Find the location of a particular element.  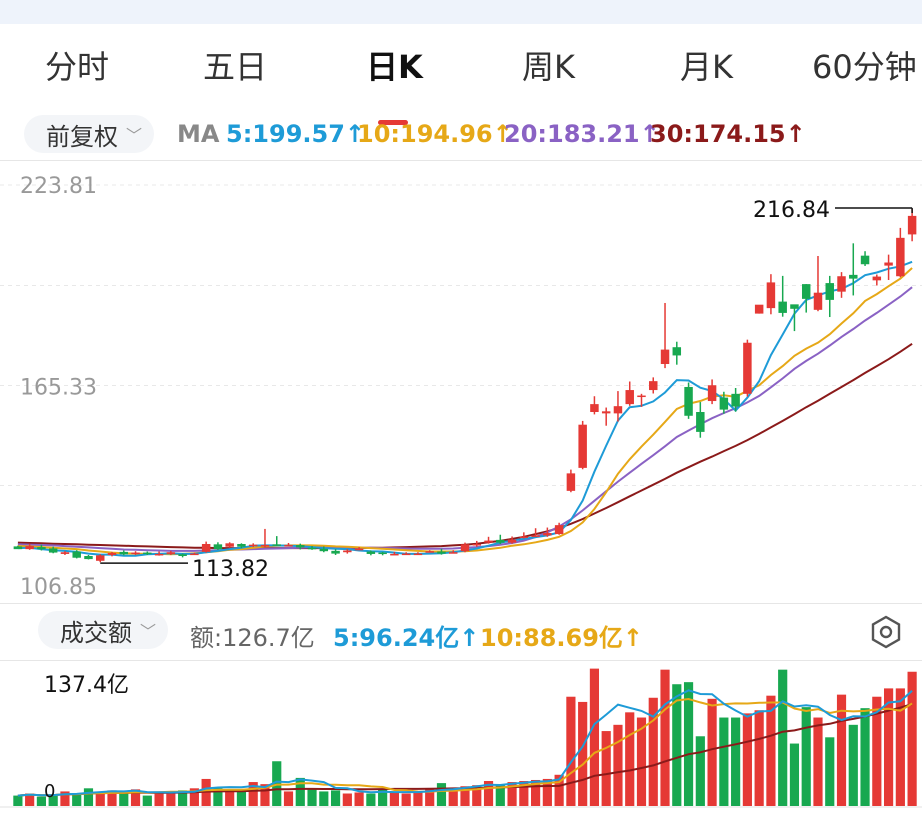

settings-hexagon-icon is located at coordinates (886, 632).